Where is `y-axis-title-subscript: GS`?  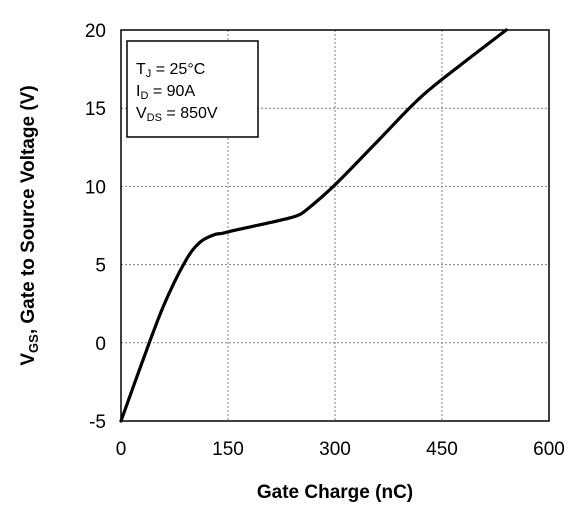 y-axis-title-subscript: GS is located at coordinates (33, 343).